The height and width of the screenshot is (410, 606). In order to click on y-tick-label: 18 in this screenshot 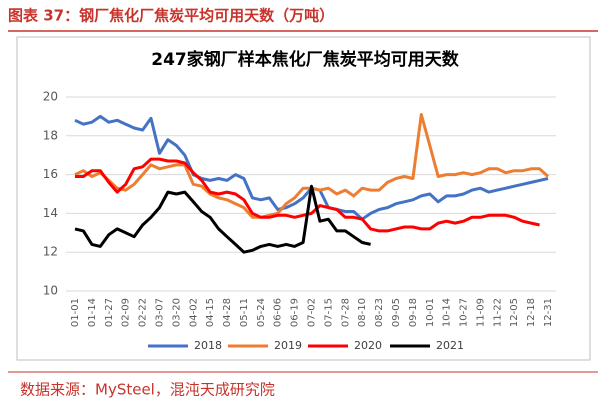, I will do `click(50, 135)`.